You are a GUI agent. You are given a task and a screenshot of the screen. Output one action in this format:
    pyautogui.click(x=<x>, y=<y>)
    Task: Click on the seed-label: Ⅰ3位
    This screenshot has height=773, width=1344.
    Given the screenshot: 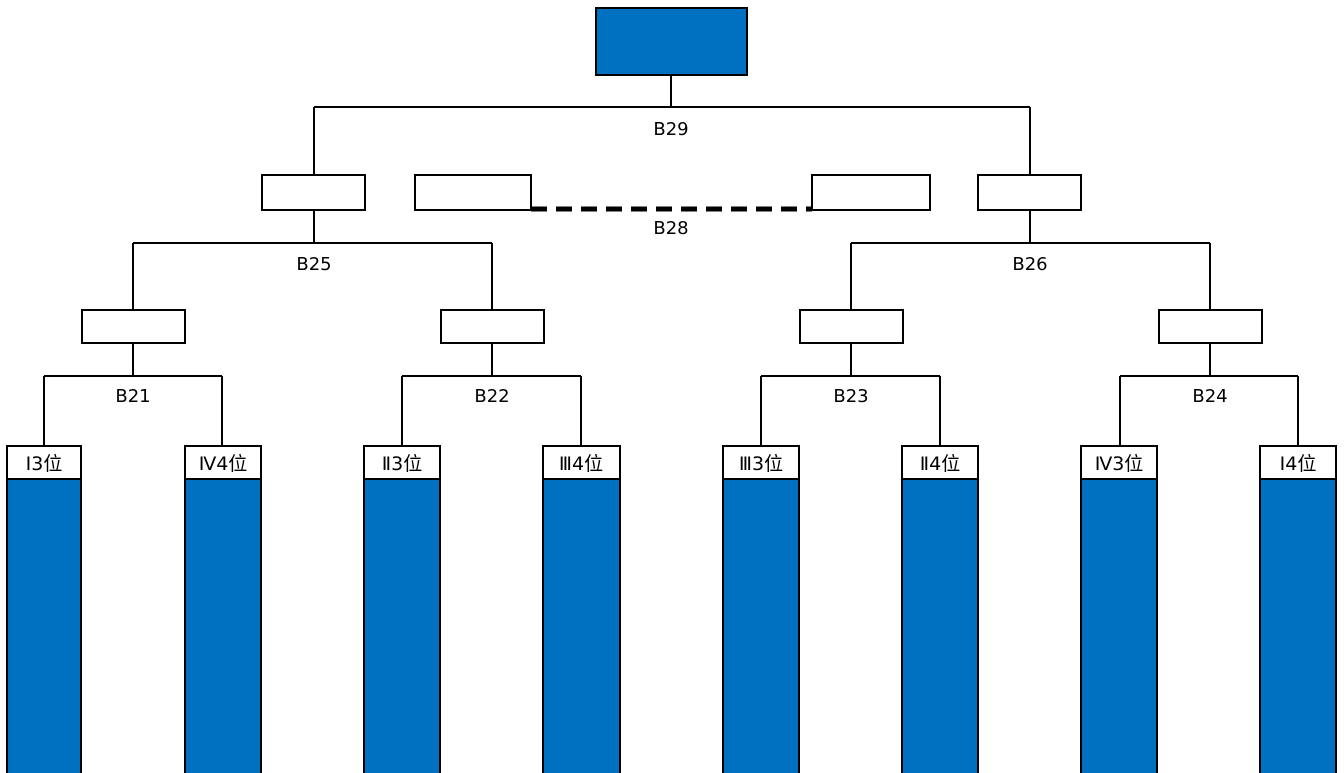 What is the action you would take?
    pyautogui.click(x=44, y=464)
    